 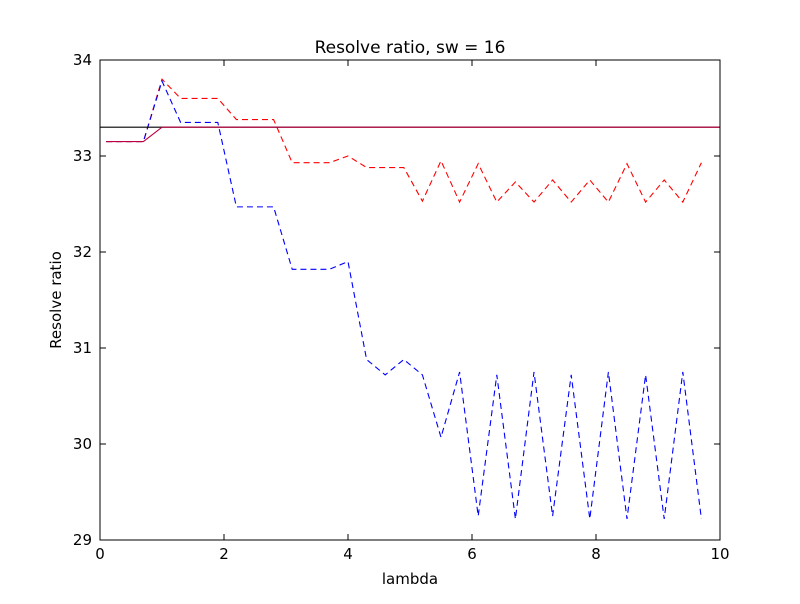 I want to click on x-tick-label: 8, so click(x=596, y=554).